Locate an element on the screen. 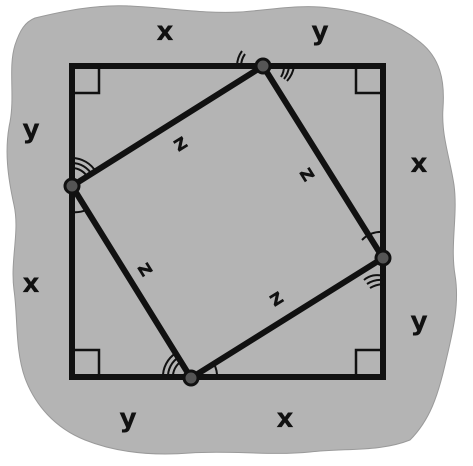 The image size is (473, 466). label-bottom-left-y: y is located at coordinates (128, 418).